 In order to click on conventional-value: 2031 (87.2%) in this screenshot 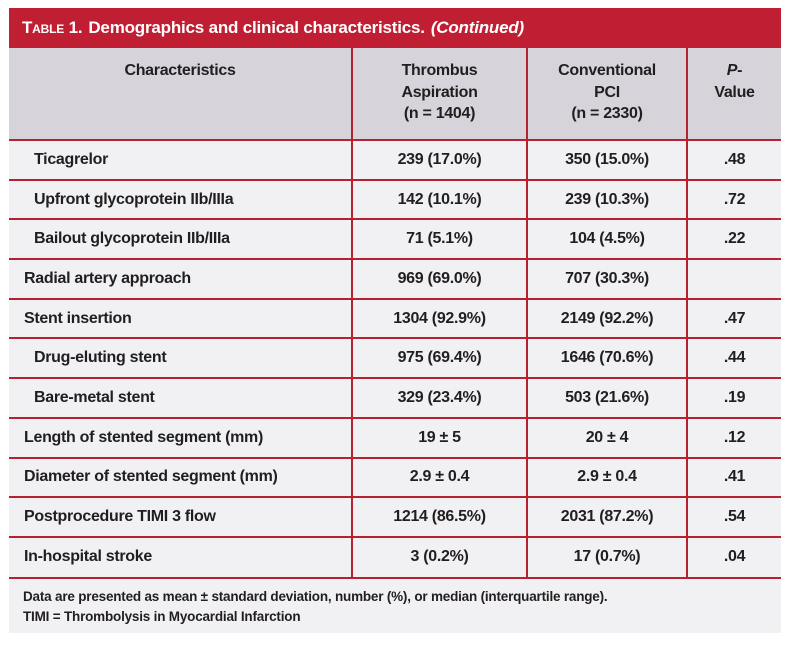, I will do `click(606, 516)`.